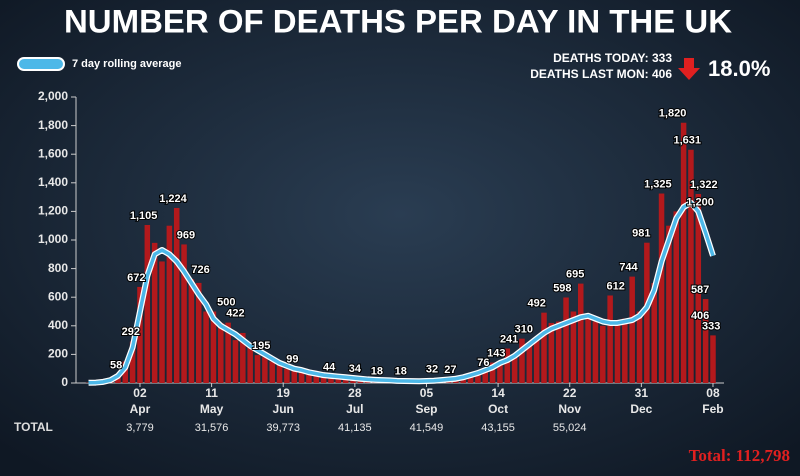 The width and height of the screenshot is (800, 476). I want to click on data-label: 1,105, so click(144, 216).